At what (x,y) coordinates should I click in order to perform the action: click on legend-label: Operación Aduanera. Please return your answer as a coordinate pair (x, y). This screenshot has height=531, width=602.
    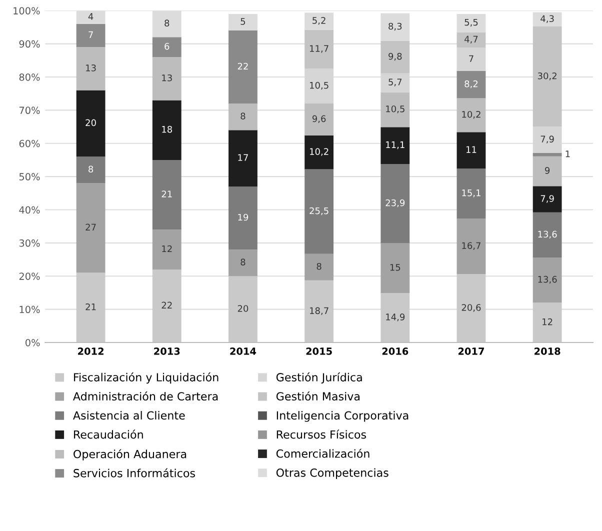
    Looking at the image, I should click on (130, 454).